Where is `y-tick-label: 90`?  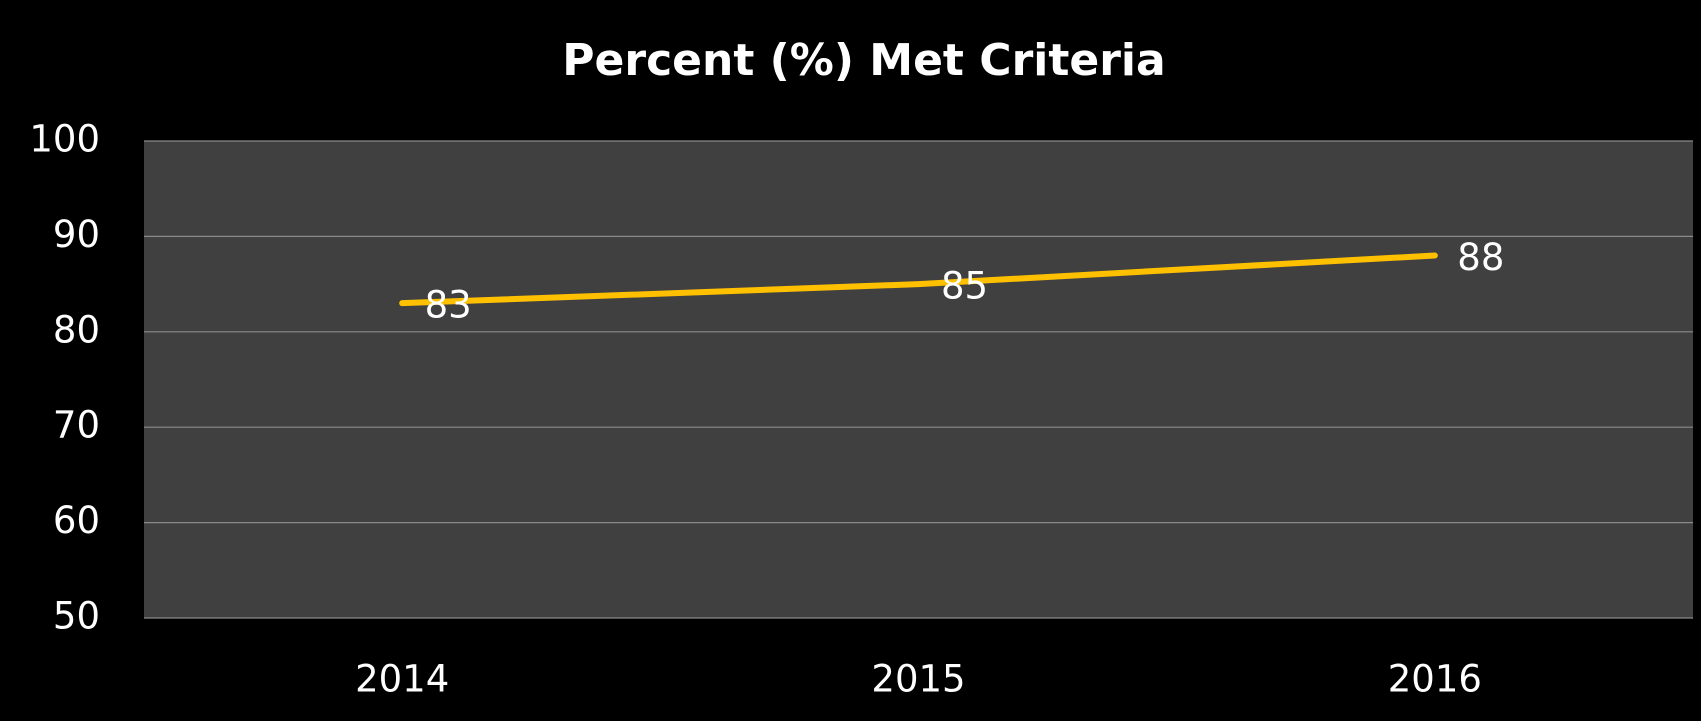
y-tick-label: 90 is located at coordinates (76, 234).